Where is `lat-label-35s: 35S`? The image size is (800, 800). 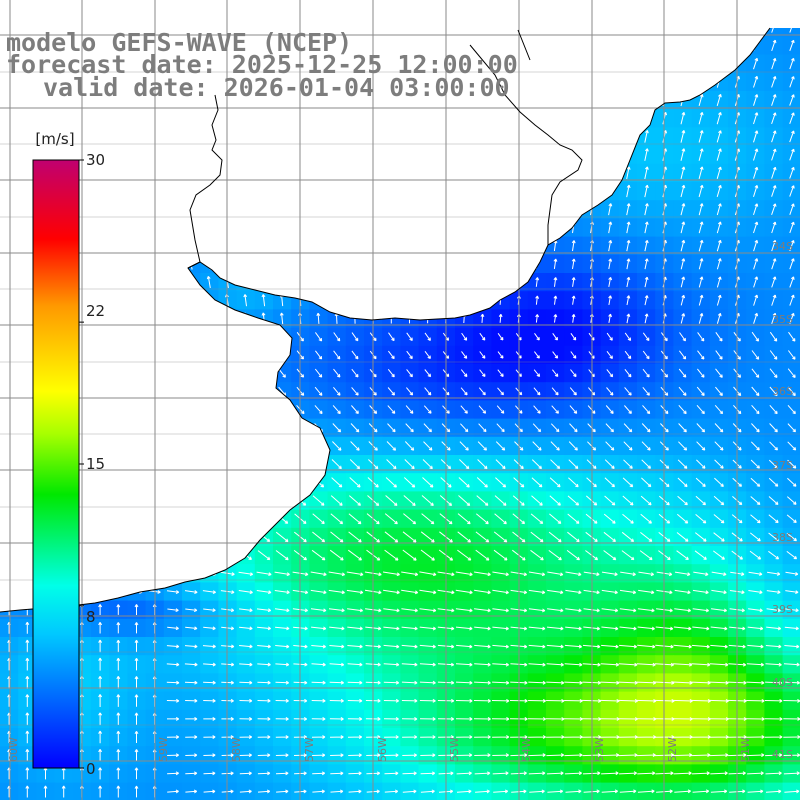 lat-label-35s: 35S is located at coordinates (782, 319).